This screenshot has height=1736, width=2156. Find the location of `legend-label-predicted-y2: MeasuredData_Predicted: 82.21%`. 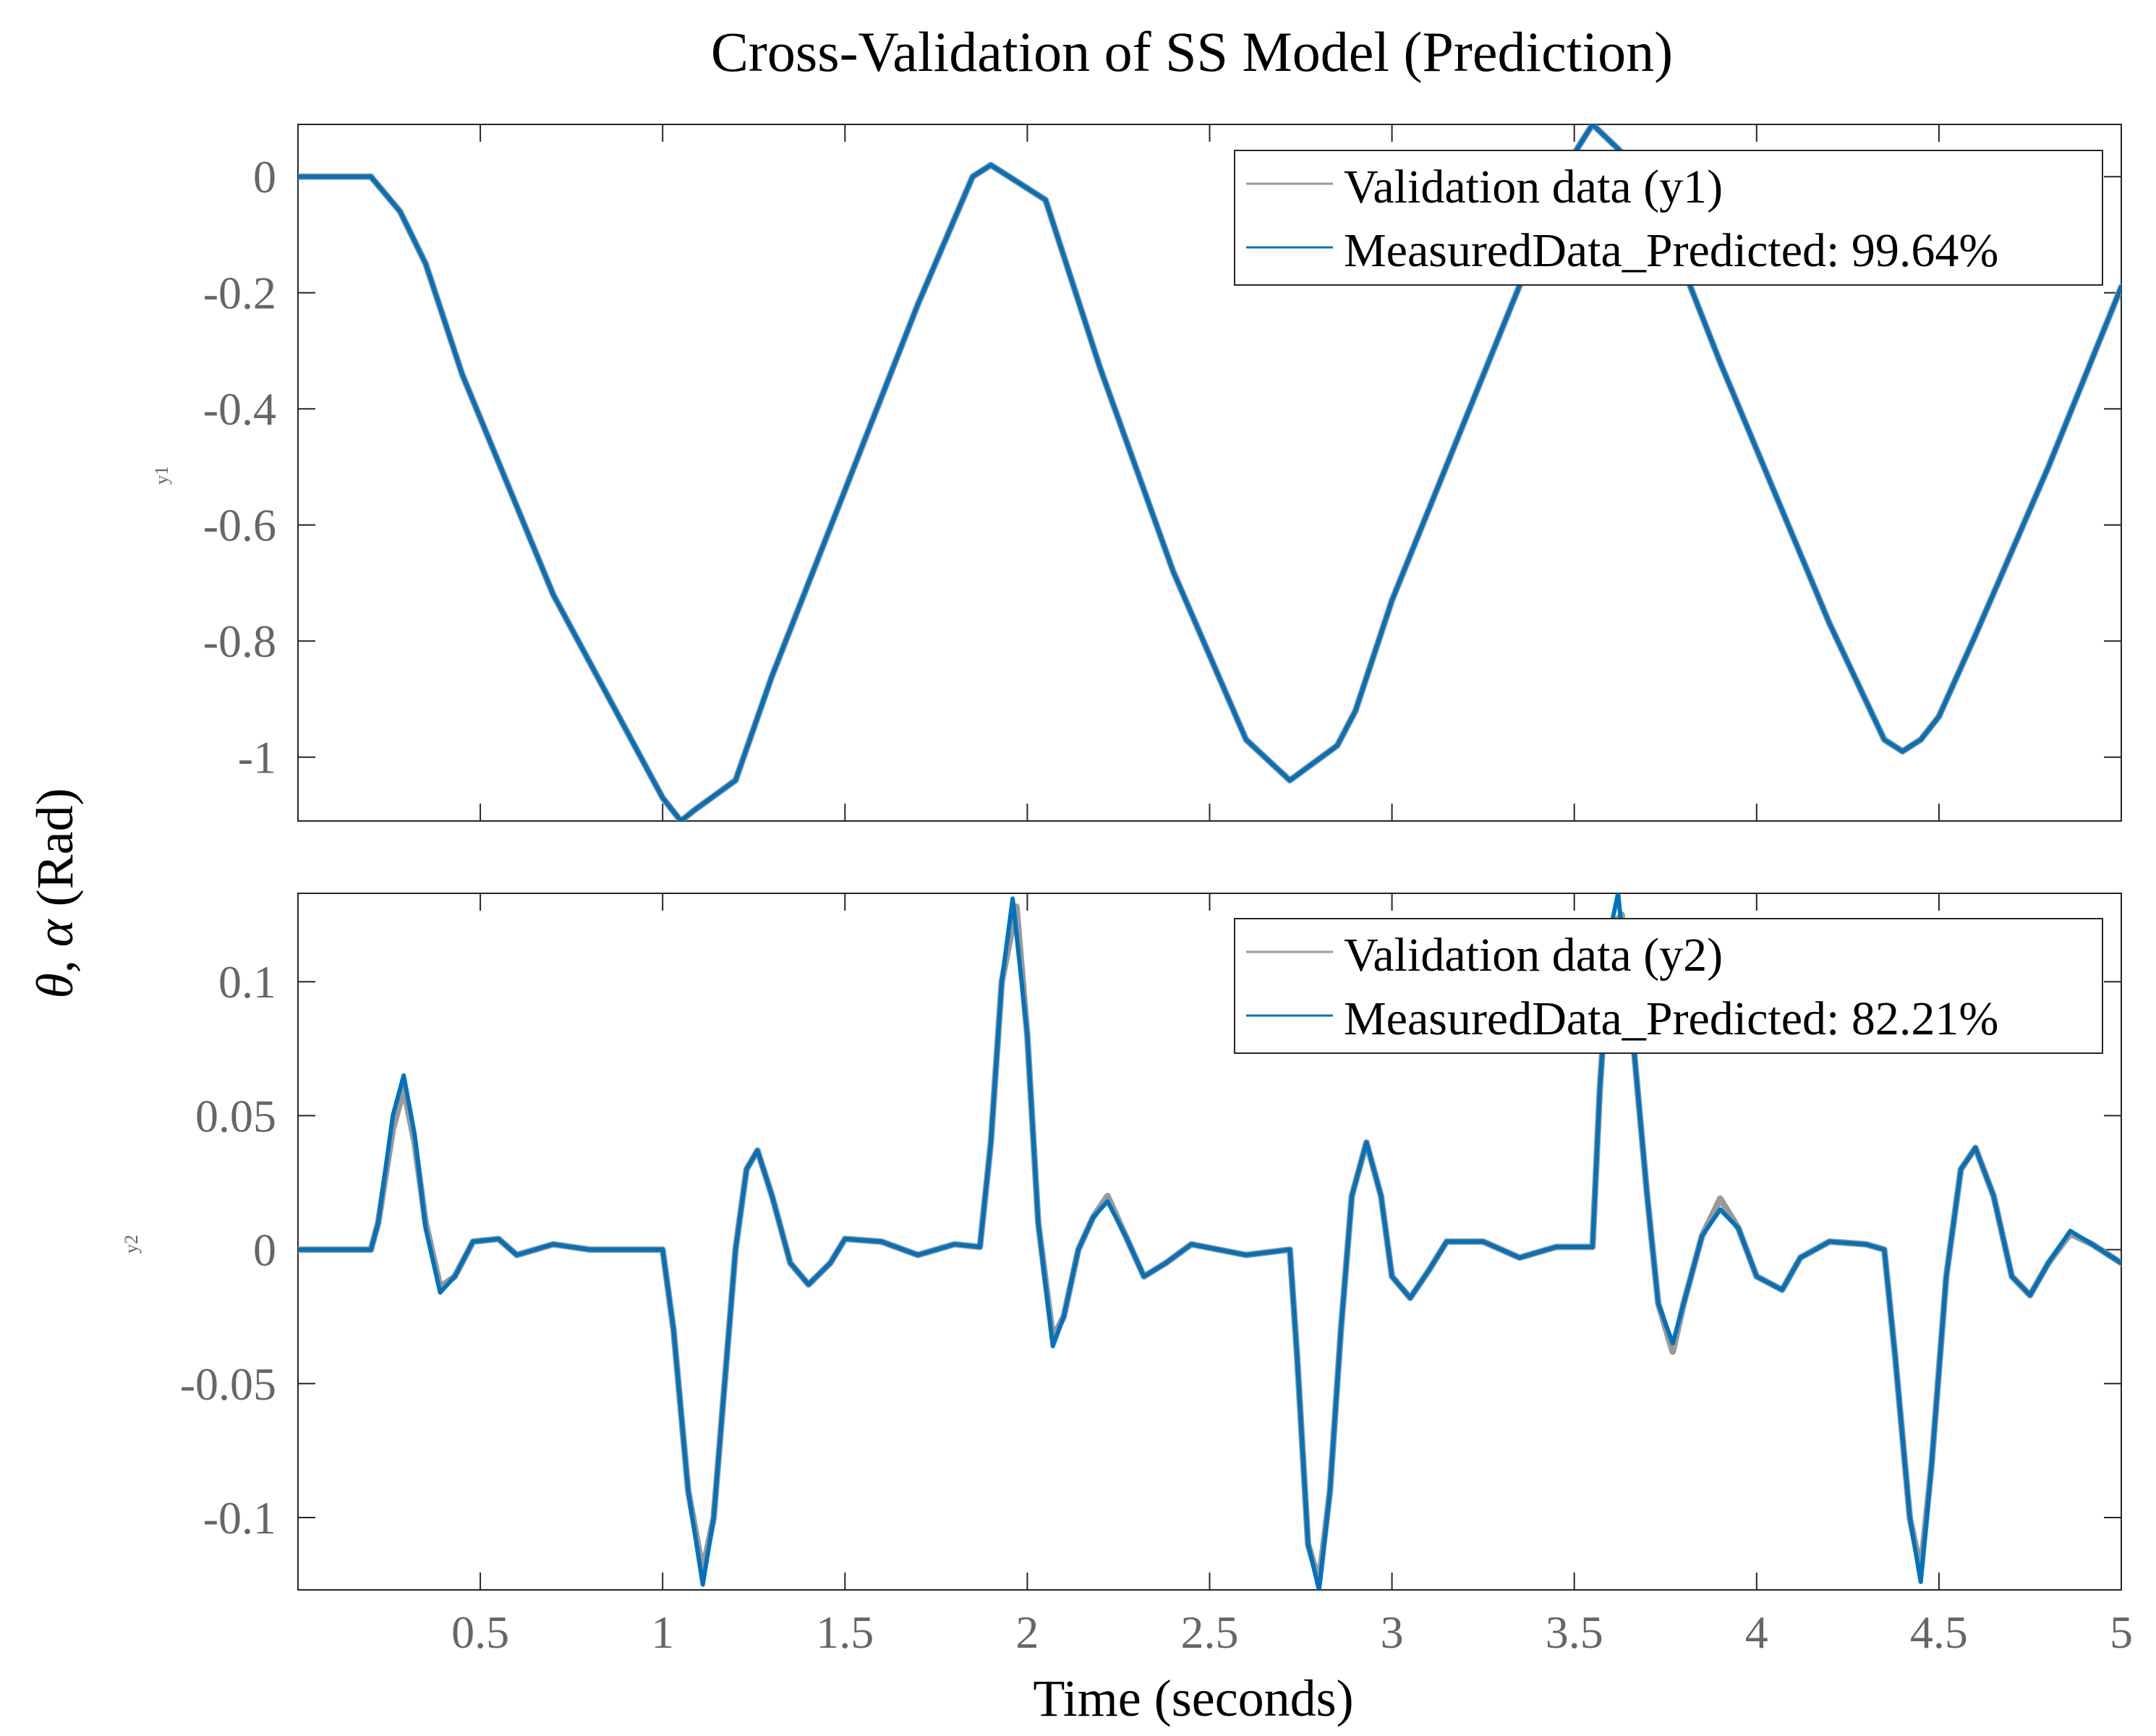

legend-label-predicted-y2: MeasuredData_Predicted: 82.21% is located at coordinates (1671, 1018).